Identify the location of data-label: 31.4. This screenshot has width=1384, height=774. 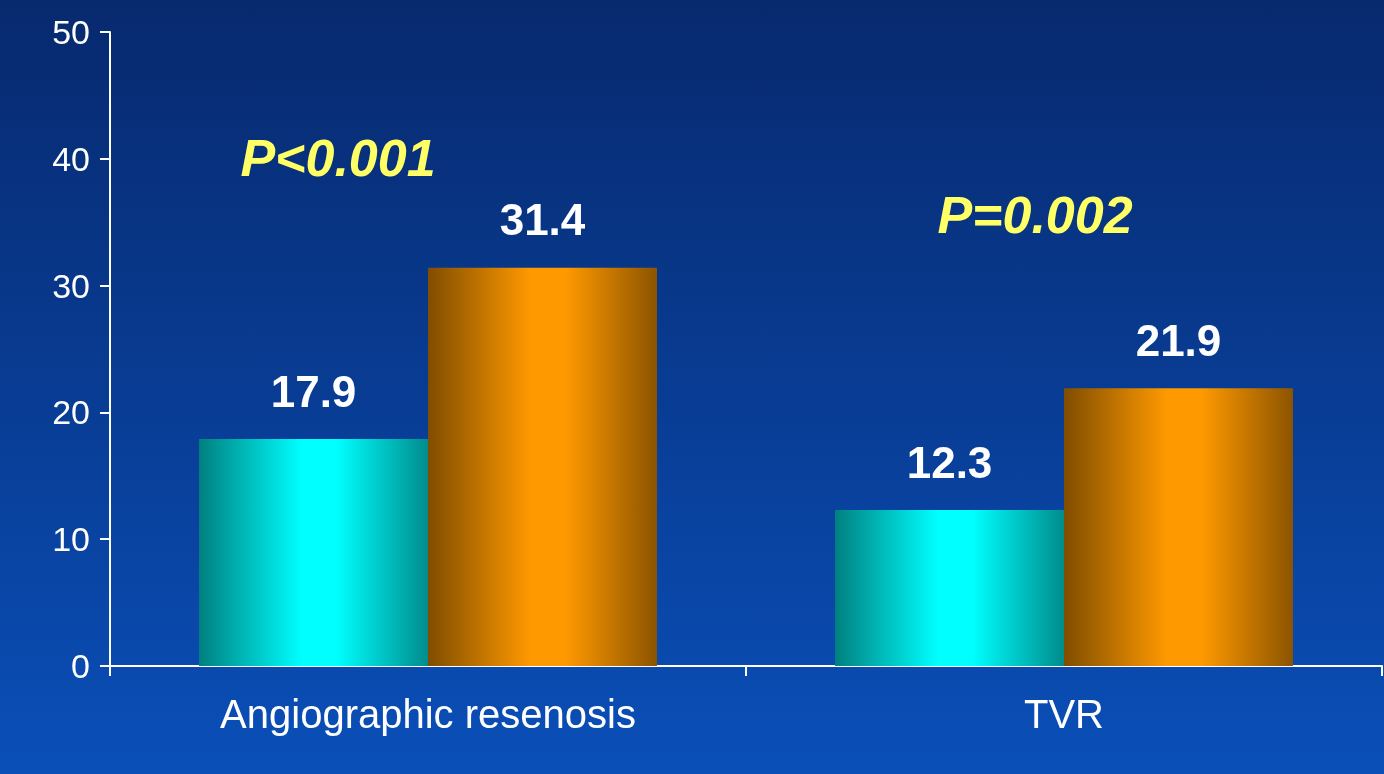
(542, 220).